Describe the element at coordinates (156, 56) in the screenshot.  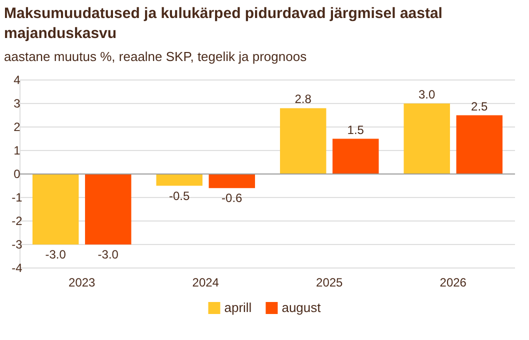
I see `chart-subtitle: aastane muutus %, reaalne SKP, tegelik ja prognoos` at that location.